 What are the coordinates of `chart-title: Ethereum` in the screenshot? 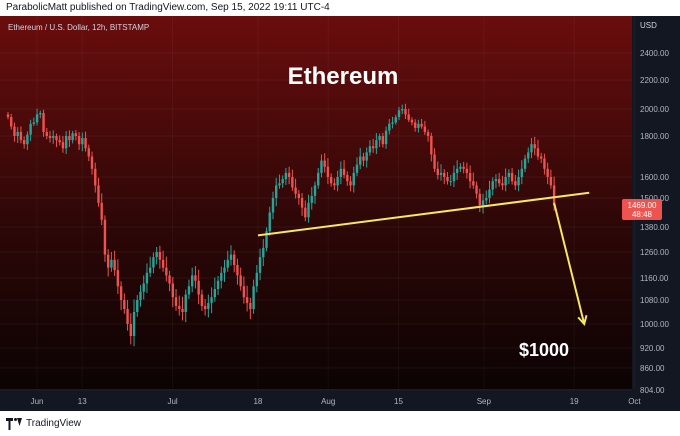 It's located at (343, 76).